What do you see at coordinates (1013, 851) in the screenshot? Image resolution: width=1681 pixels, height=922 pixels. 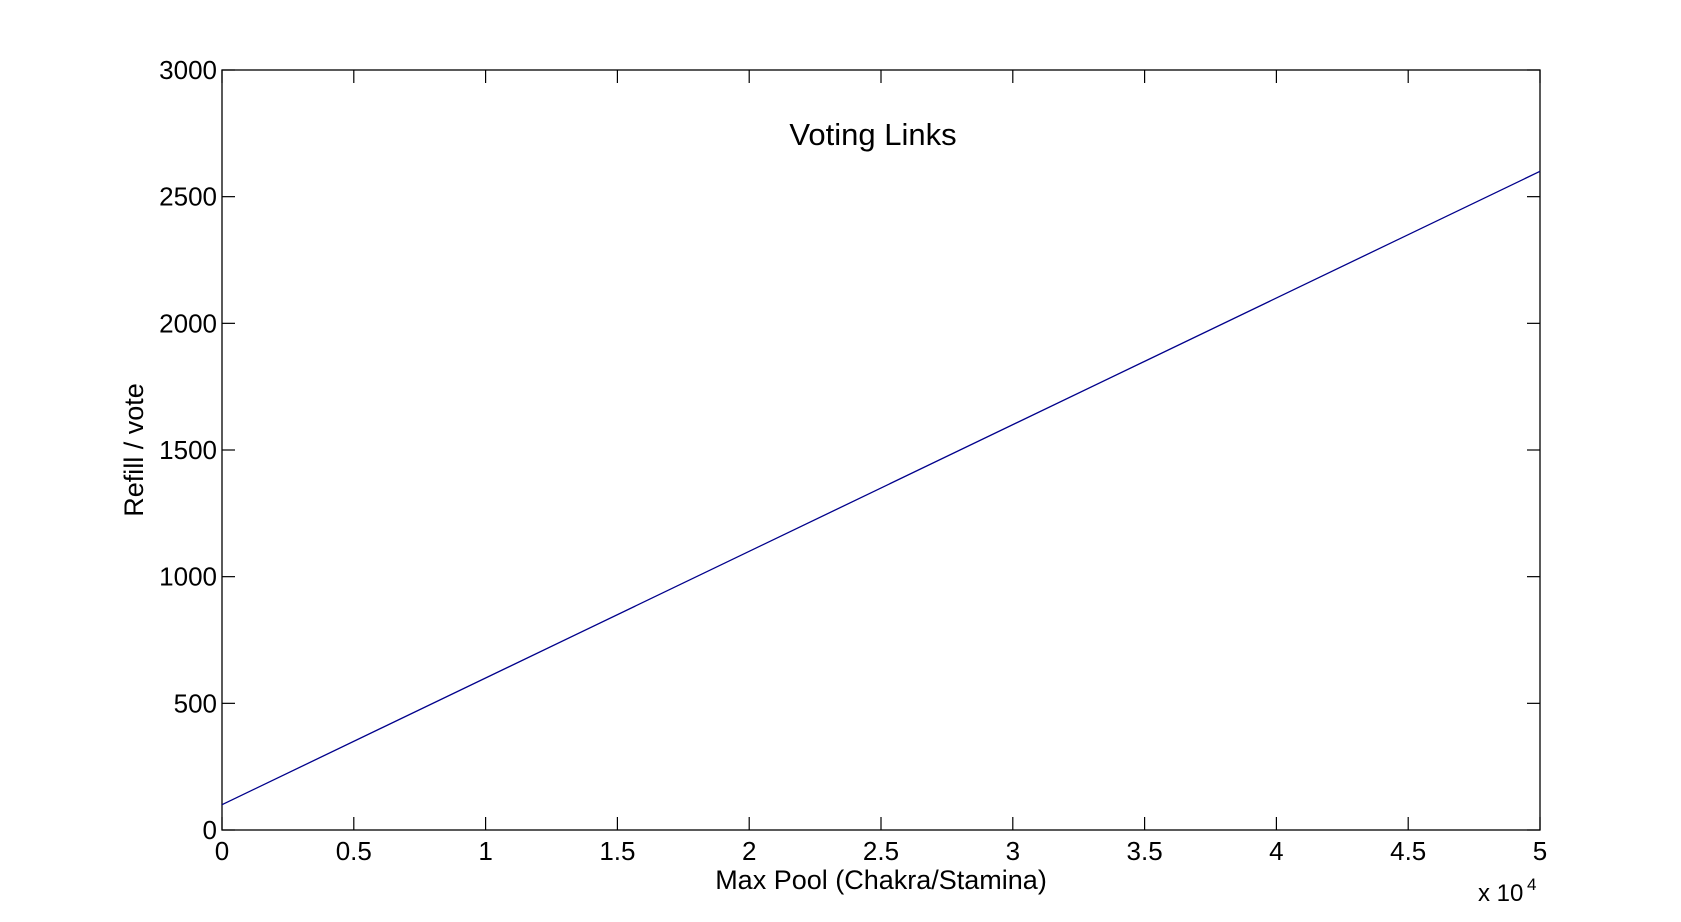 I see `x-tick-label-6: 3` at bounding box center [1013, 851].